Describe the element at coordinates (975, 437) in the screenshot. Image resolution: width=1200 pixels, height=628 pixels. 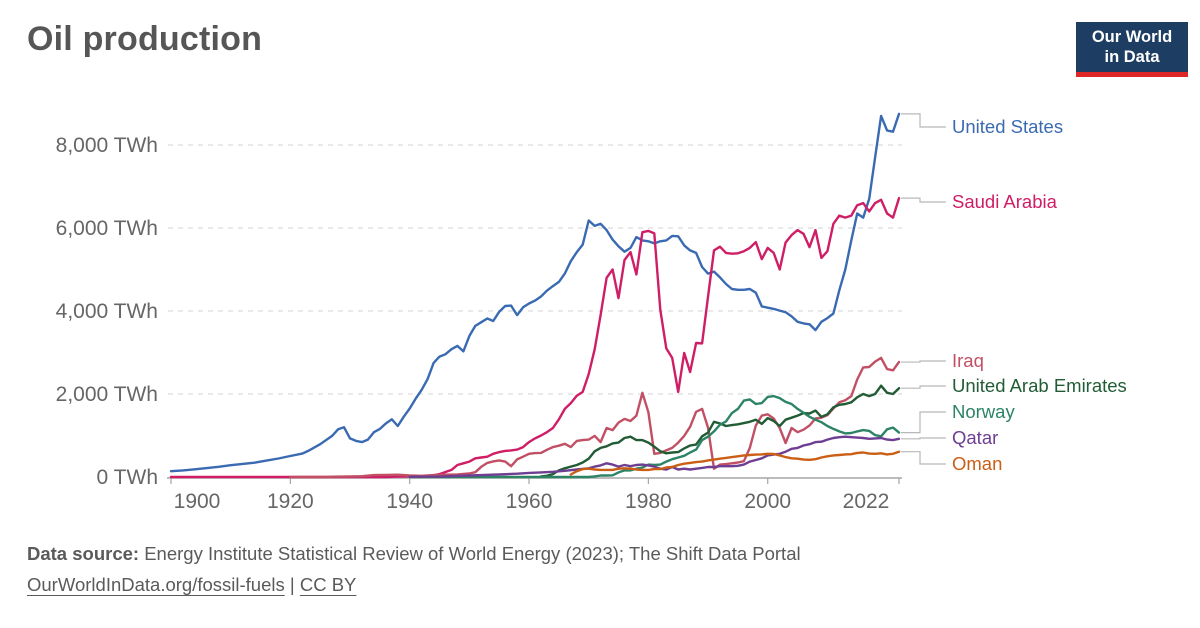
I see `legend-label-qatar: Qatar` at that location.